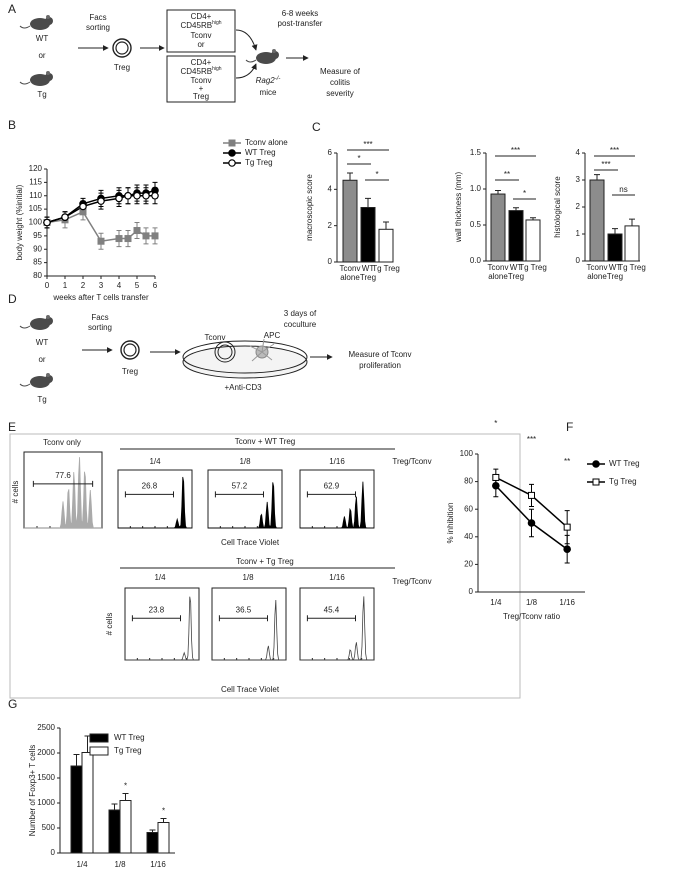 The height and width of the screenshot is (873, 679). What do you see at coordinates (507, 174) in the screenshot?
I see `significance: **` at bounding box center [507, 174].